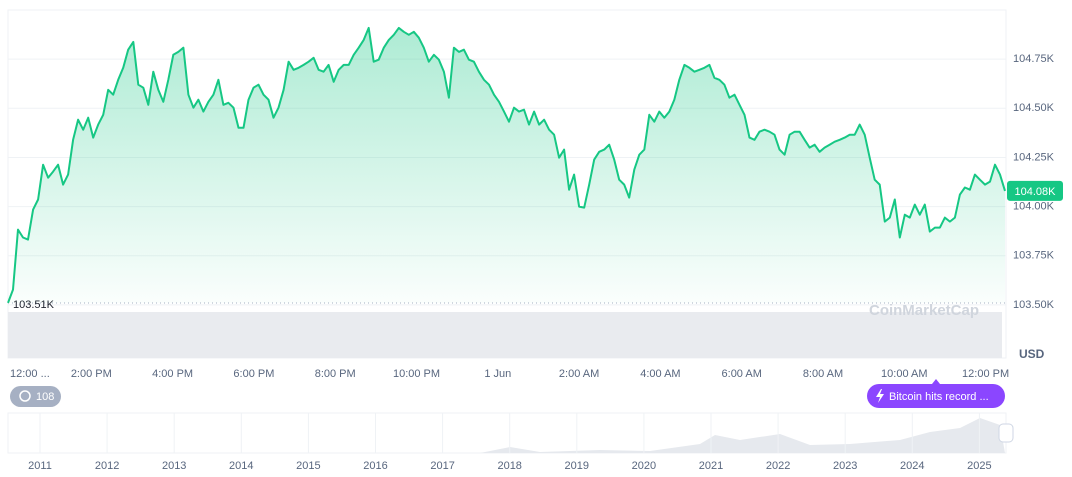  What do you see at coordinates (823, 374) in the screenshot?
I see `x-tick-label: 8:00 AM` at bounding box center [823, 374].